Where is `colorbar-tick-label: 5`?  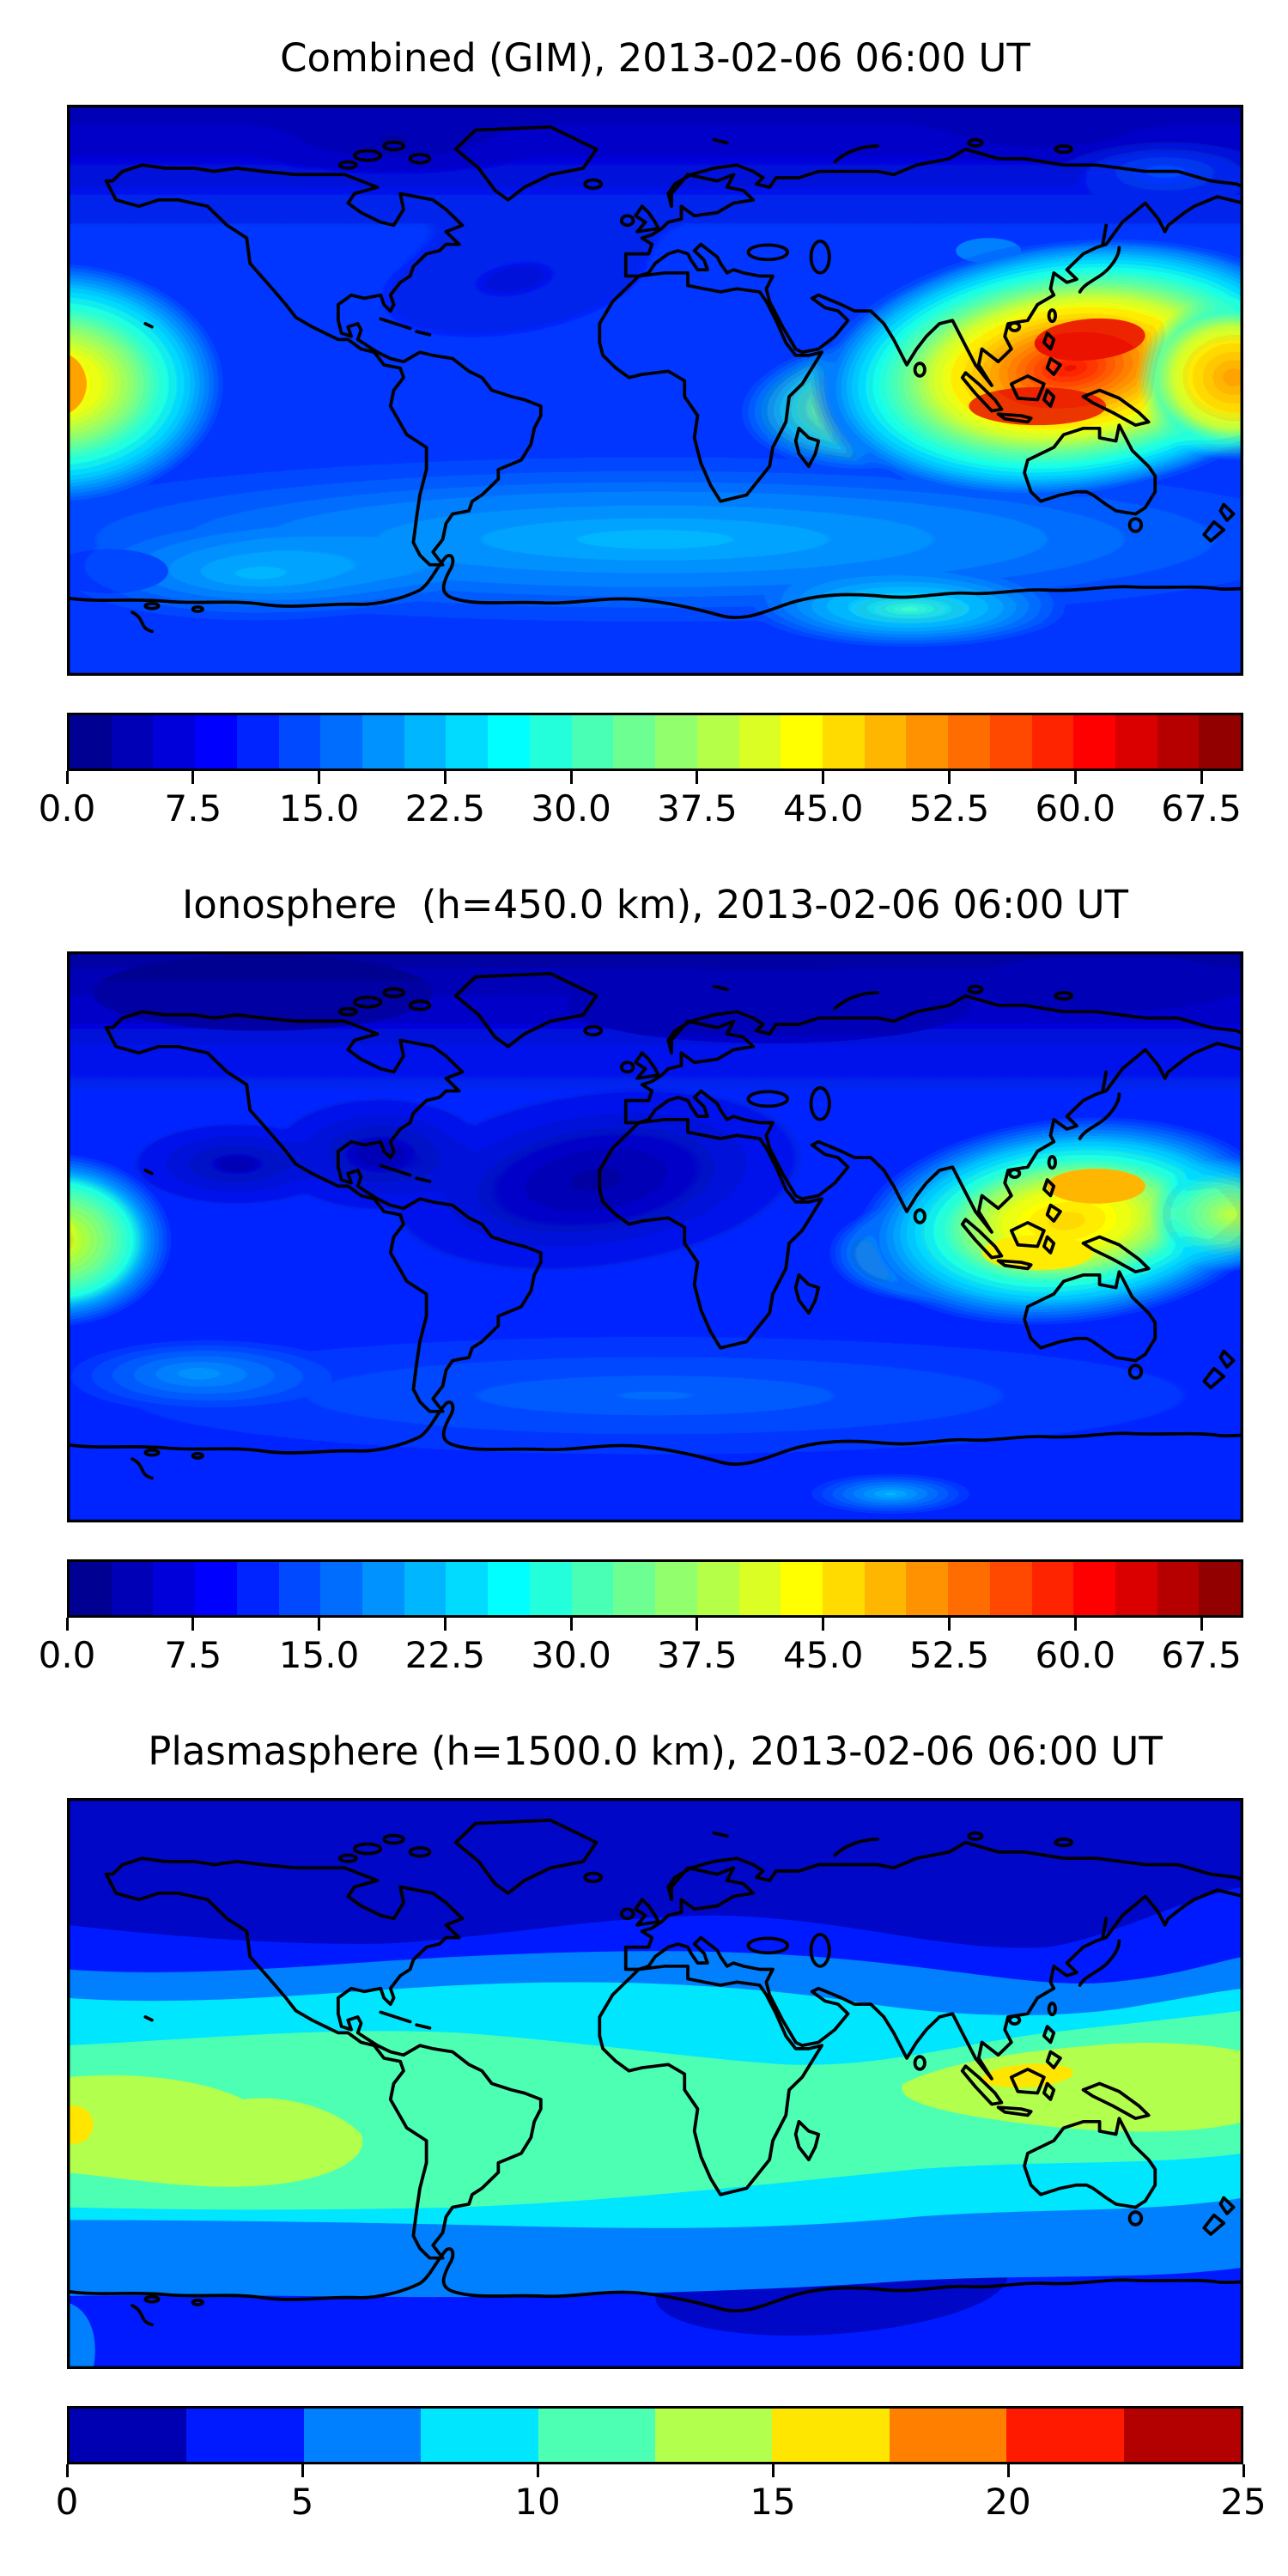 colorbar-tick-label: 5 is located at coordinates (302, 2502).